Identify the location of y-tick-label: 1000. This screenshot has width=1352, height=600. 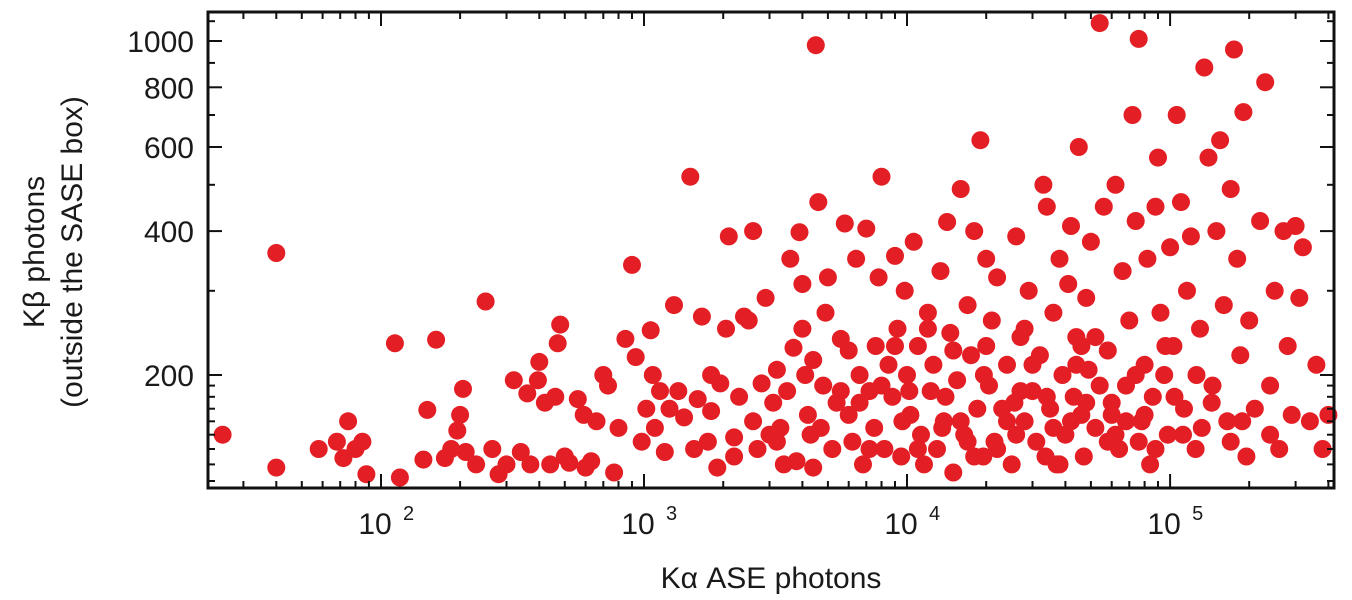
(160, 42).